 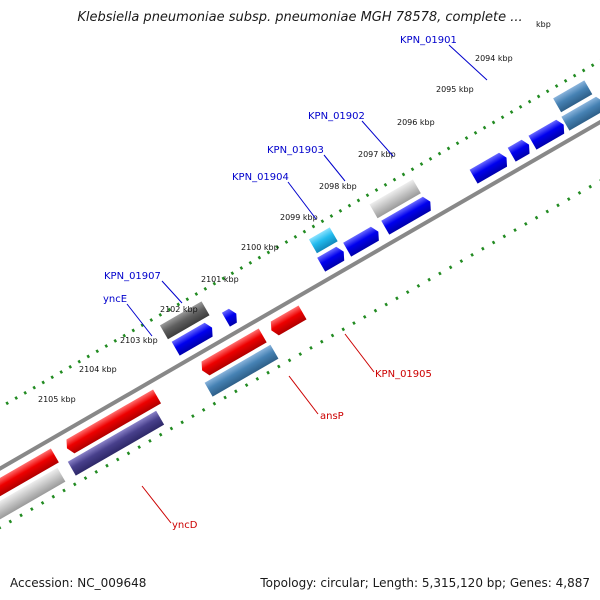 What do you see at coordinates (185, 525) in the screenshot?
I see `gene-label-yncd: yncD` at bounding box center [185, 525].